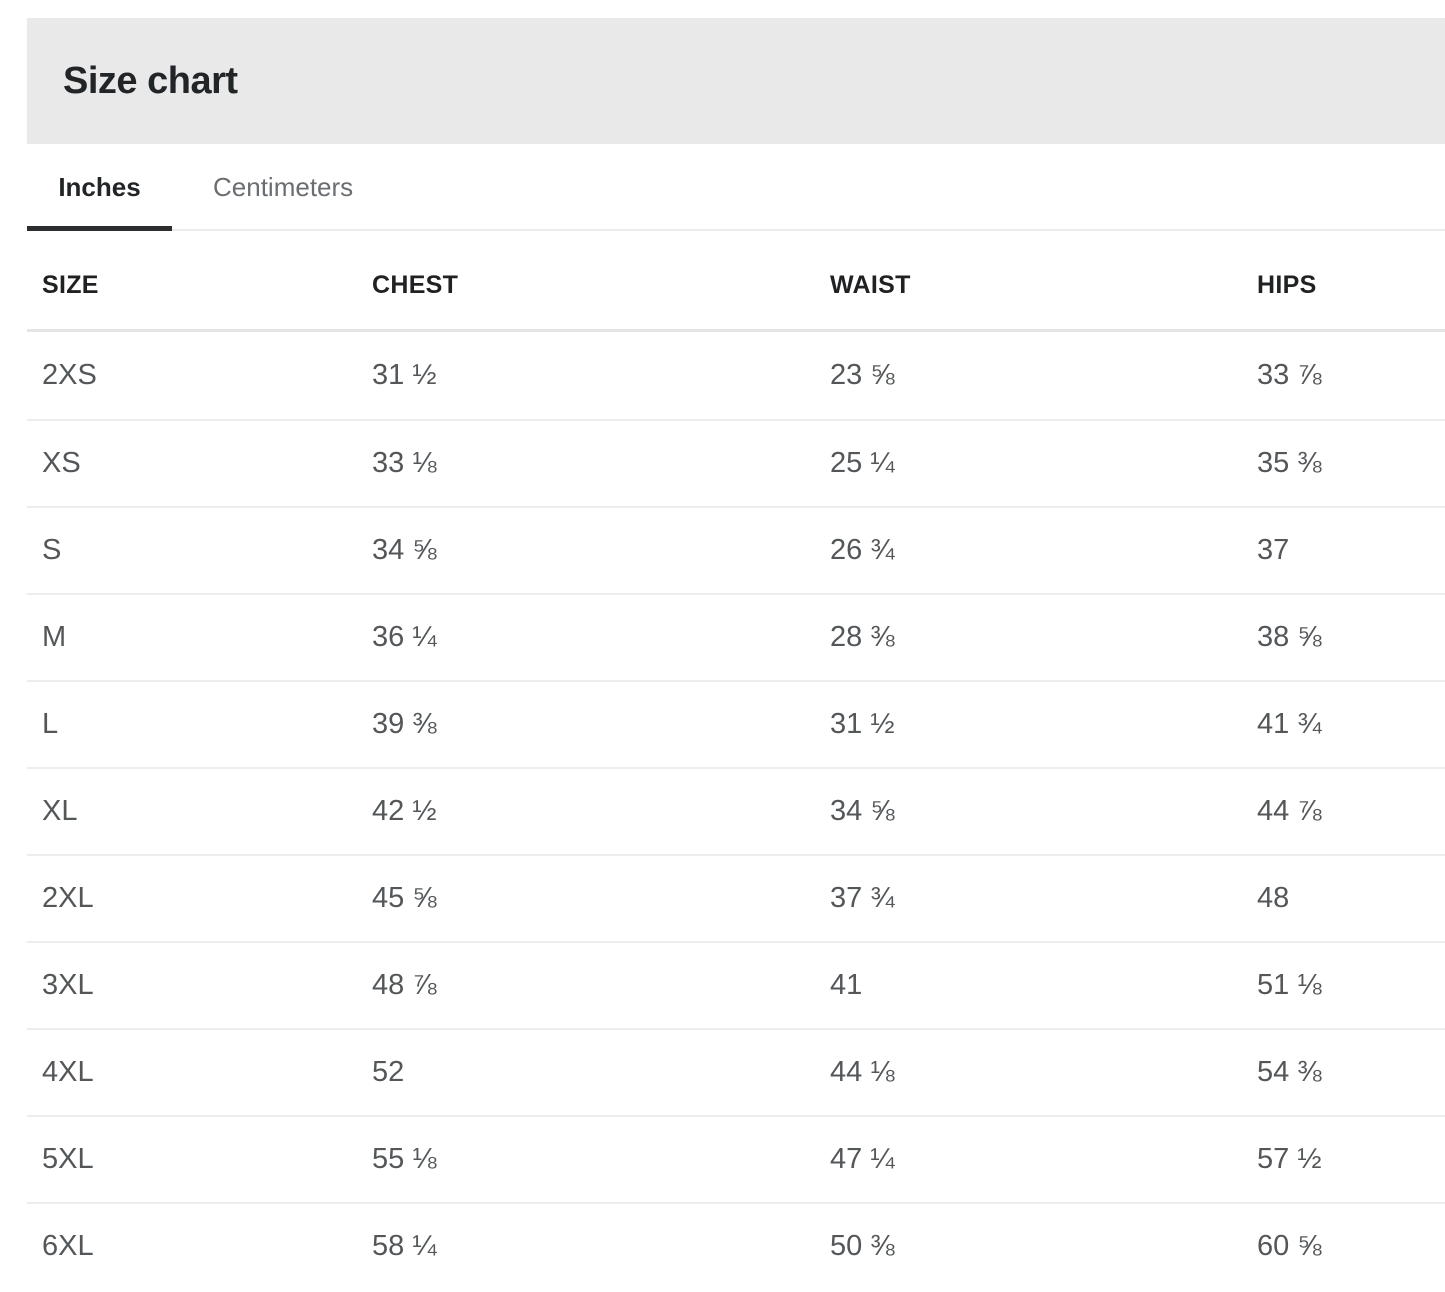 The width and height of the screenshot is (1445, 1292). I want to click on cell-chest: 42 ½, so click(404, 811).